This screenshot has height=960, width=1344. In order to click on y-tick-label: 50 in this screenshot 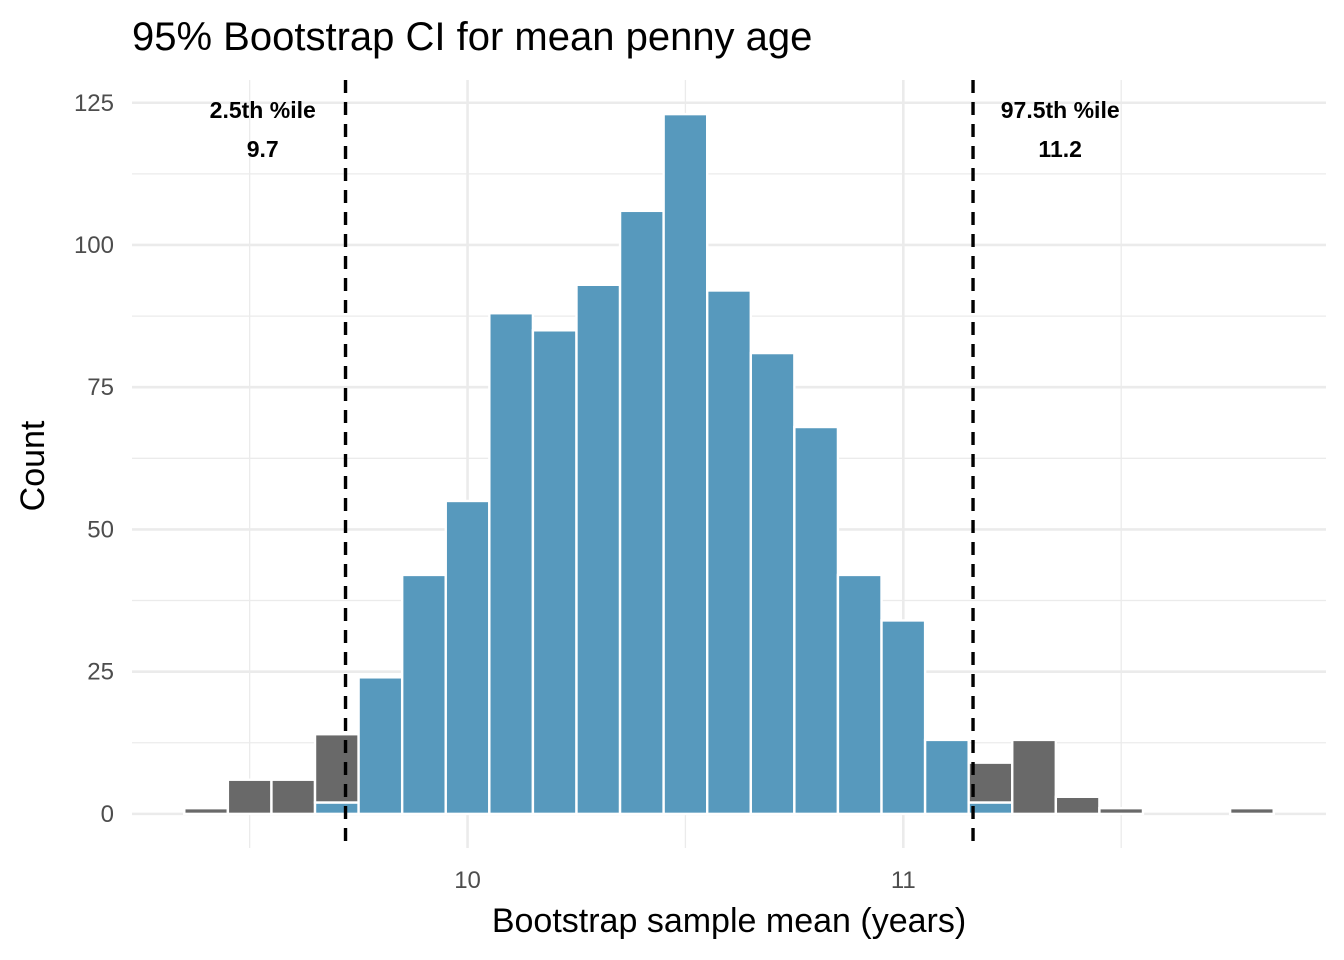, I will do `click(100, 529)`.